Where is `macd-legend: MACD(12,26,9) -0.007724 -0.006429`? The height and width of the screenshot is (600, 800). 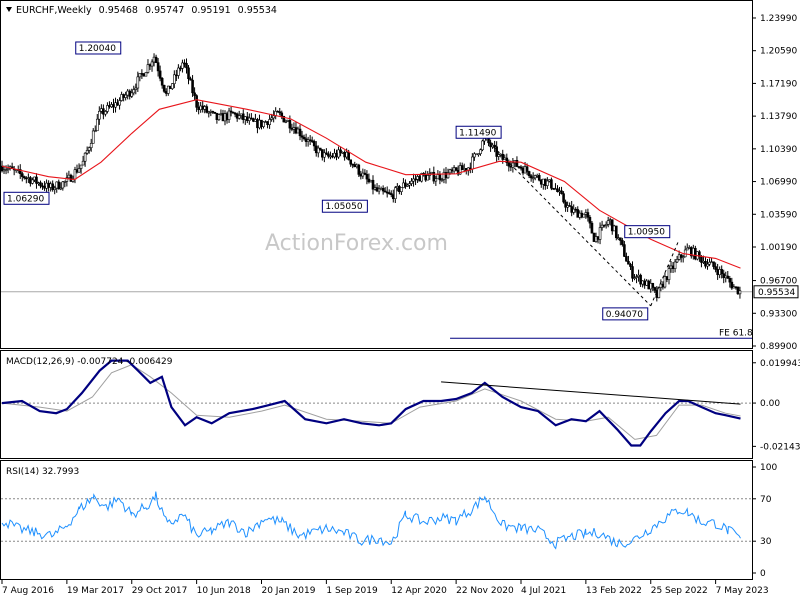
macd-legend: MACD(12,26,9) -0.007724 -0.006429 is located at coordinates (89, 362).